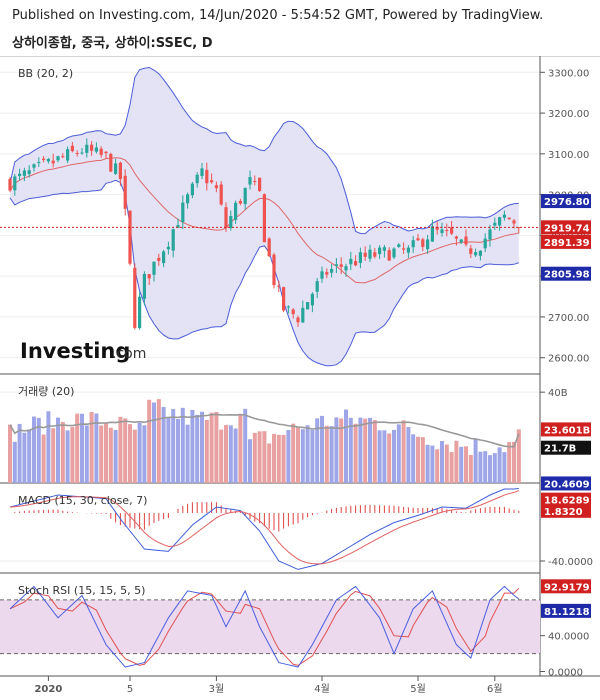 The width and height of the screenshot is (600, 700). What do you see at coordinates (264, 430) in the screenshot?
I see `volume-ma-line` at bounding box center [264, 430].